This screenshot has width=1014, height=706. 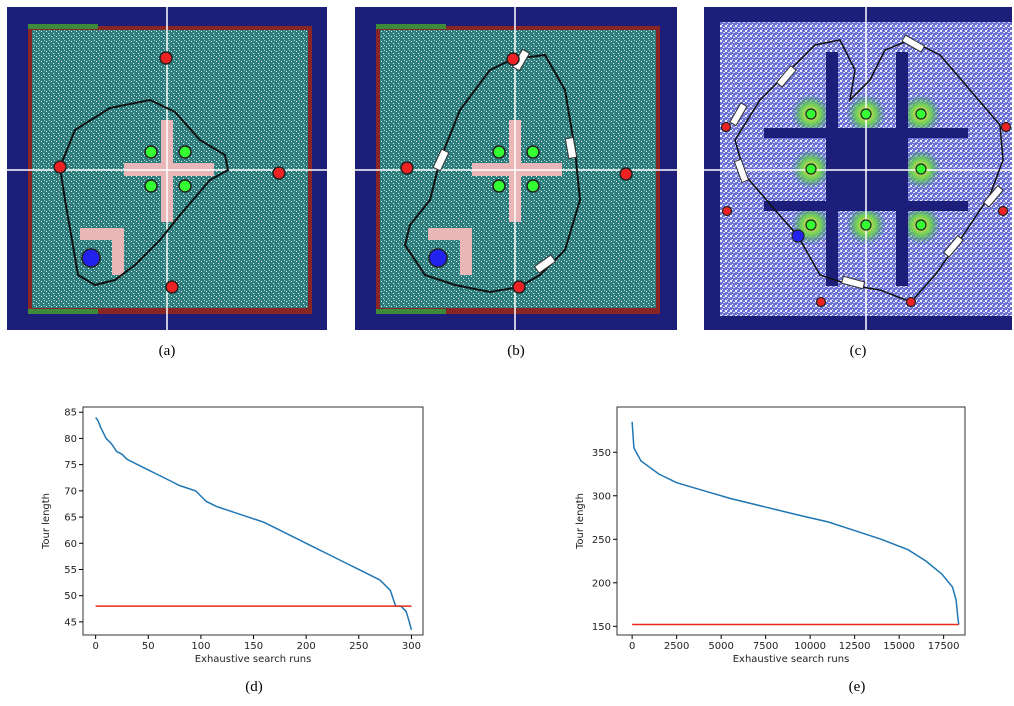 I want to click on caption: (b), so click(x=516, y=351).